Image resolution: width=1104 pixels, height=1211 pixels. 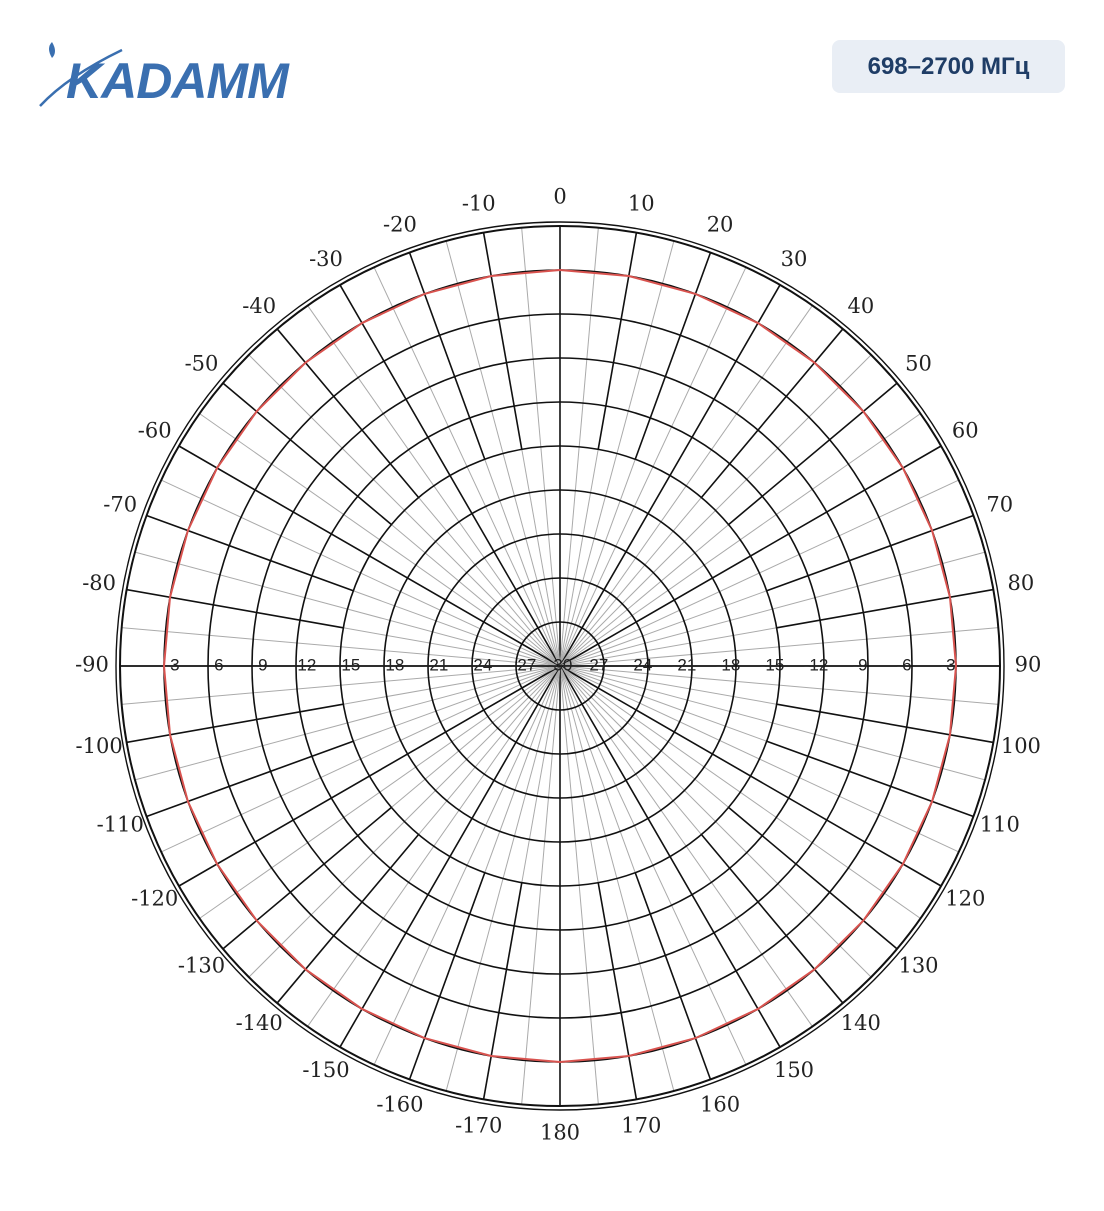 I want to click on angle-tick-label: -70, so click(x=120, y=504).